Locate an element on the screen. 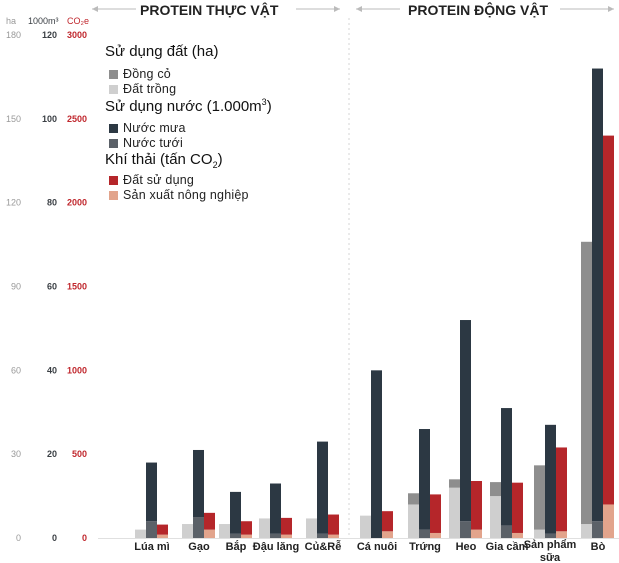 This screenshot has width=619, height=563. tick-label-co2: 500 is located at coordinates (79, 454).